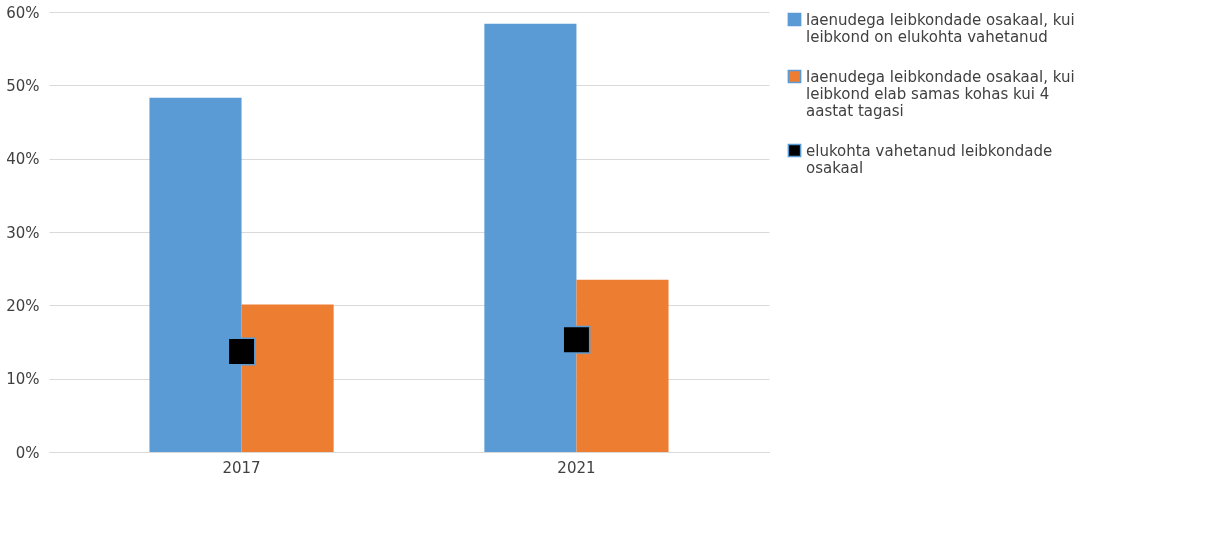  Describe the element at coordinates (23, 12) in the screenshot. I see `y-tick-label: 60%` at that location.